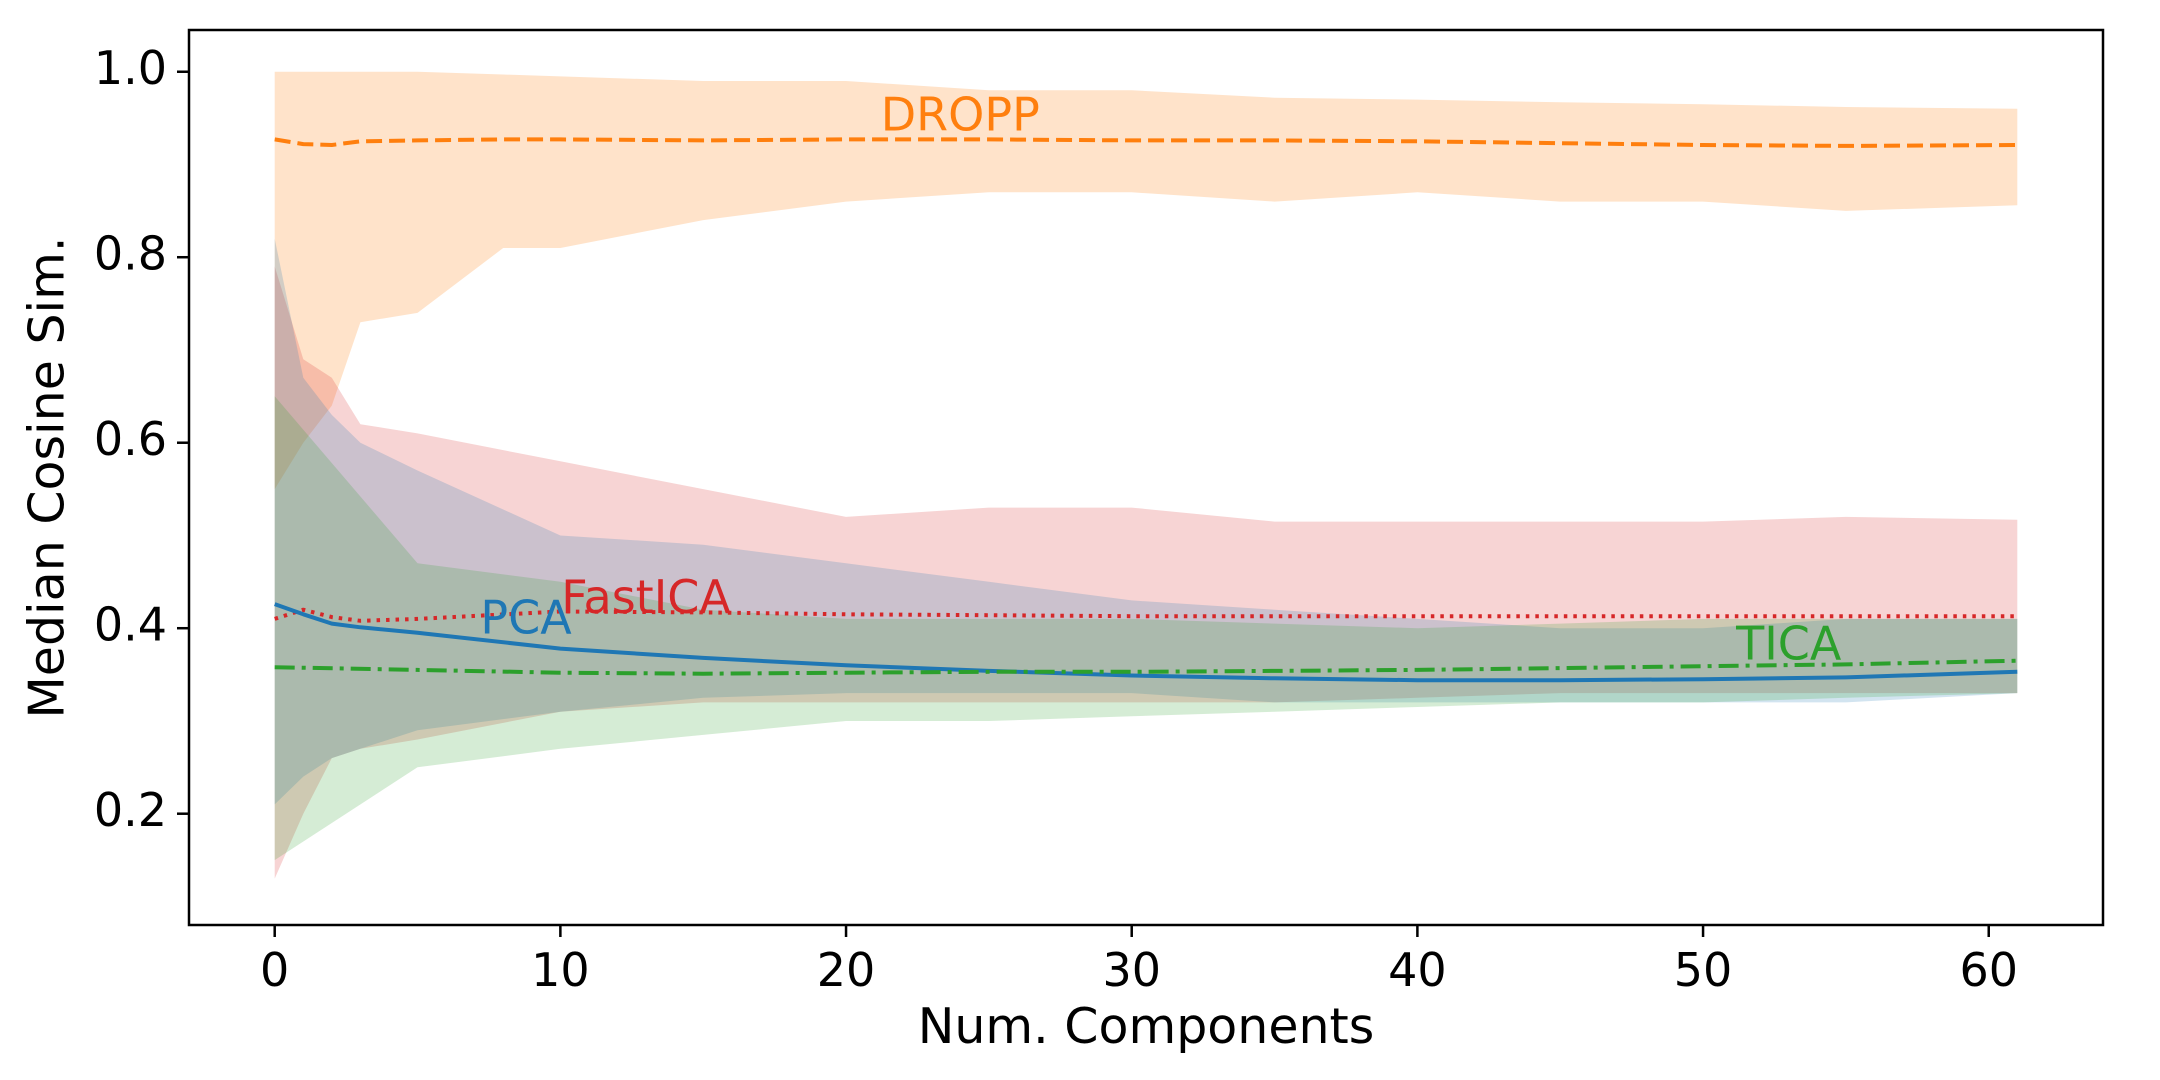 This screenshot has width=2160, height=1080. Describe the element at coordinates (846, 970) in the screenshot. I see `x-tick-label: 20` at that location.